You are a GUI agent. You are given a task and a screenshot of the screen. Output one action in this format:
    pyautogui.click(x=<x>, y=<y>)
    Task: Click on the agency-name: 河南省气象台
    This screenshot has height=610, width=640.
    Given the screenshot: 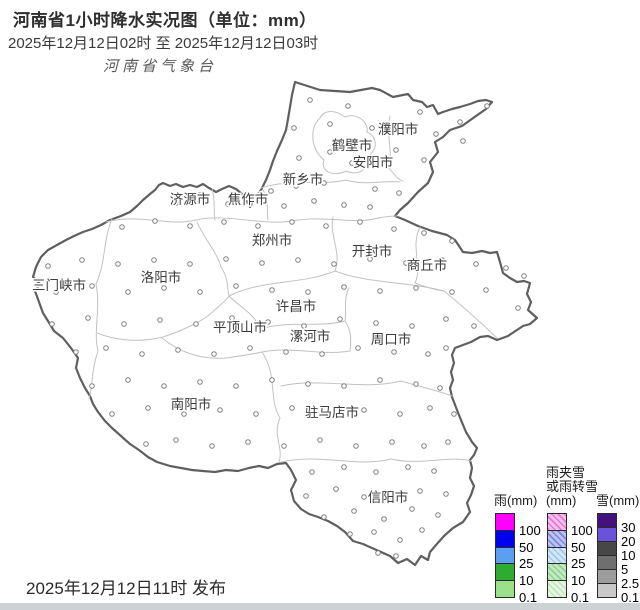 What is the action you would take?
    pyautogui.click(x=160, y=67)
    